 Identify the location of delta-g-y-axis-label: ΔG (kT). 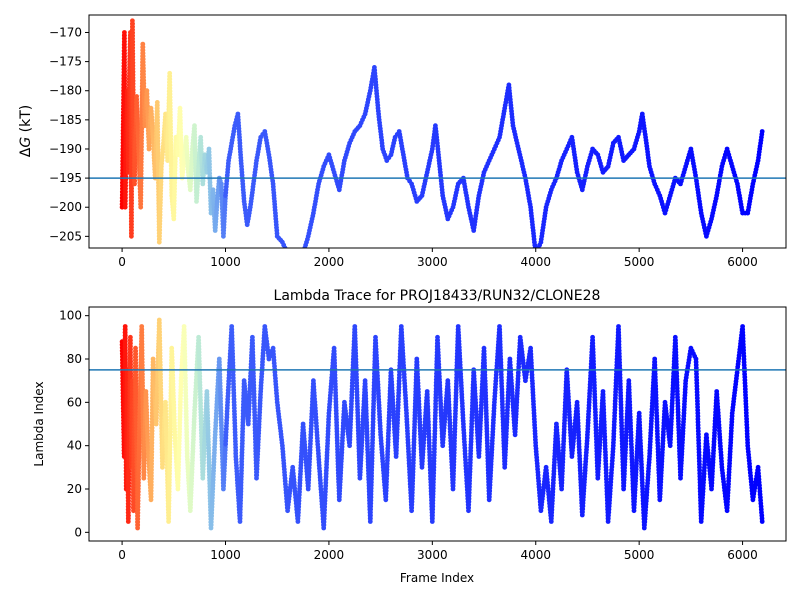
(26, 131).